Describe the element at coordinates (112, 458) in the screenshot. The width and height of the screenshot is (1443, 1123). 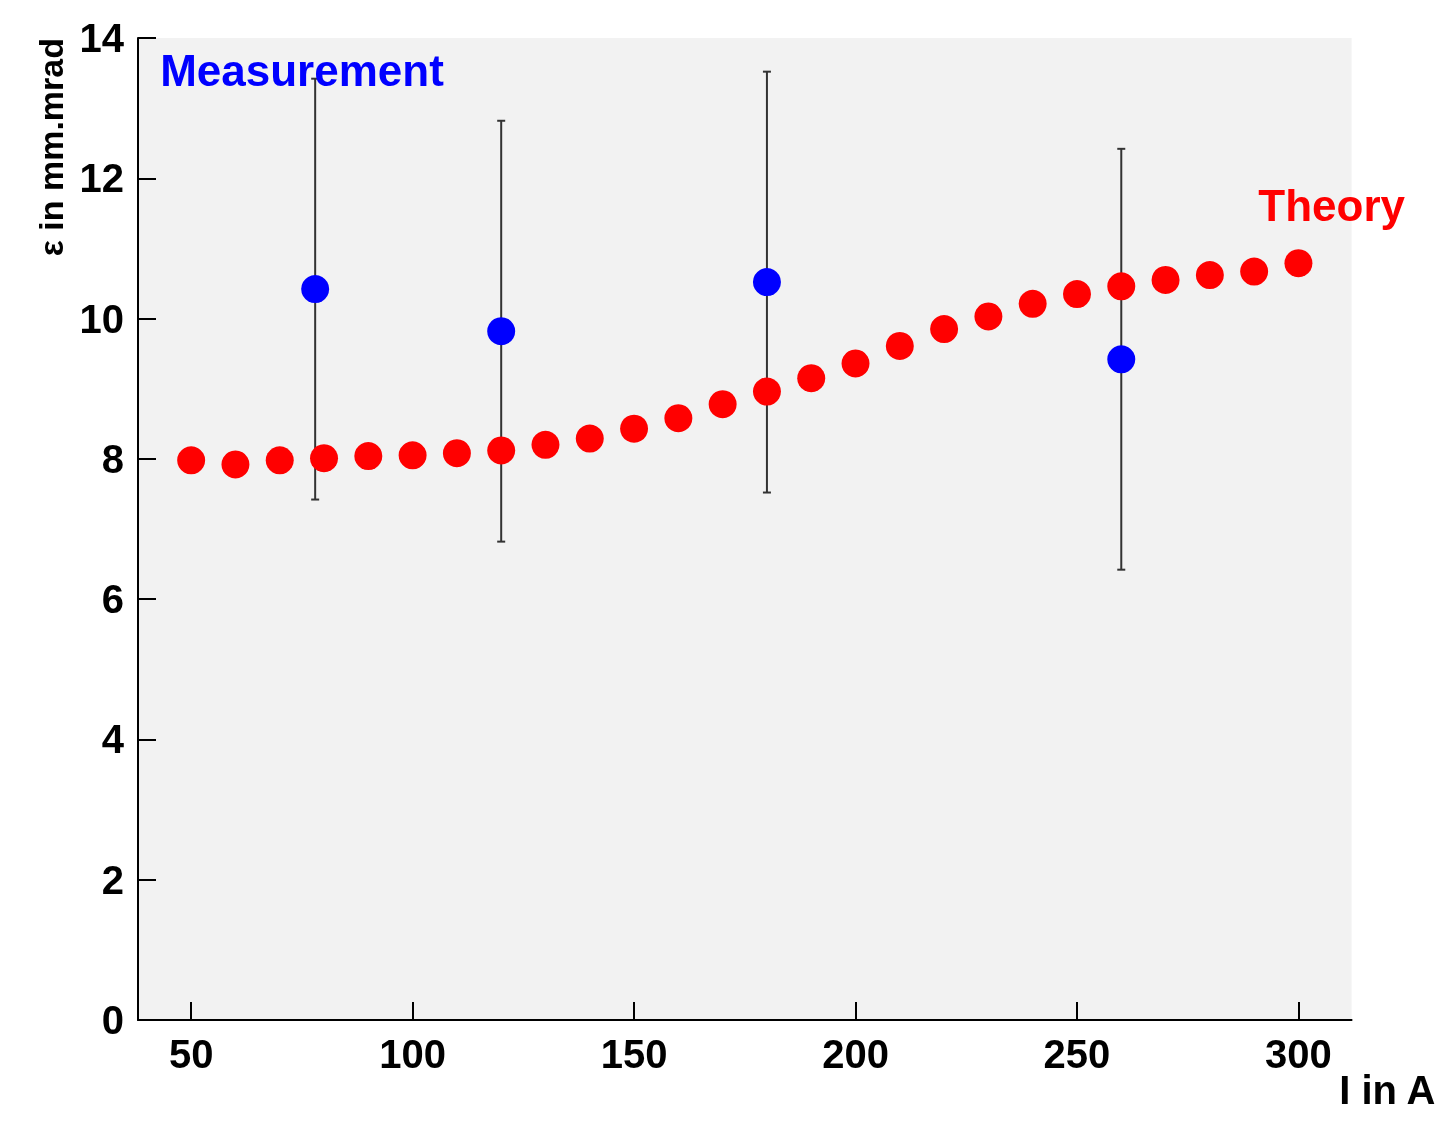
I see `y-tick-label: 8` at that location.